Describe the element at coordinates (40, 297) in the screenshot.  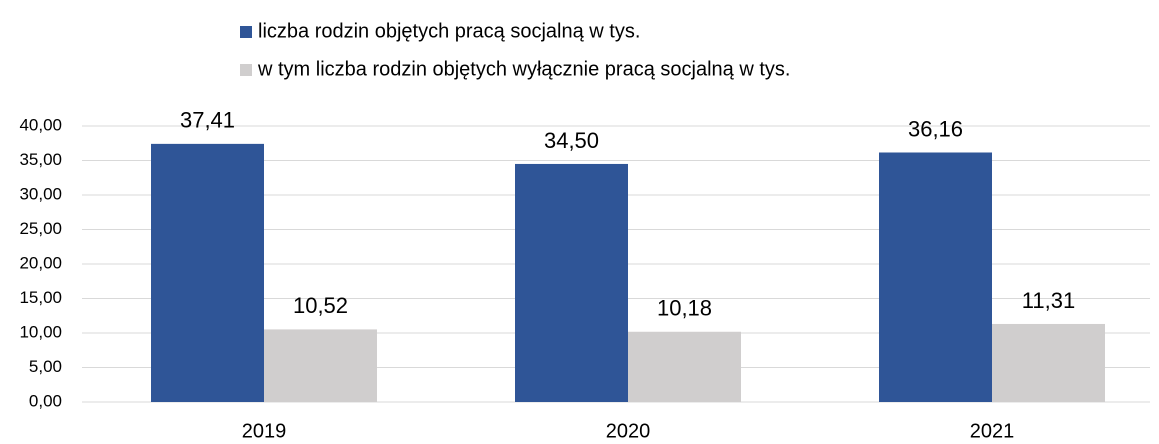
I see `y-tick-label: 15,00` at that location.